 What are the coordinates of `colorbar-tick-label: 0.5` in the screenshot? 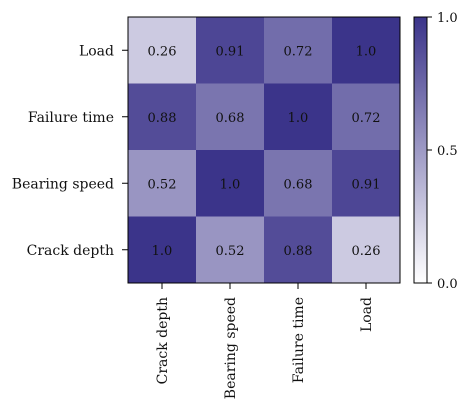 It's located at (447, 151).